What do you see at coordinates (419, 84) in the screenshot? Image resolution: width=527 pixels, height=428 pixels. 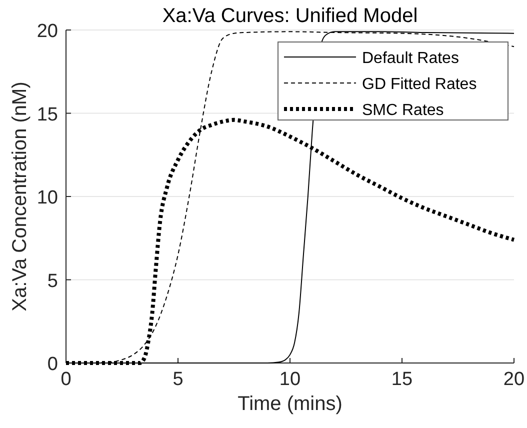 I see `legend-label: GD Fitted Rates` at bounding box center [419, 84].